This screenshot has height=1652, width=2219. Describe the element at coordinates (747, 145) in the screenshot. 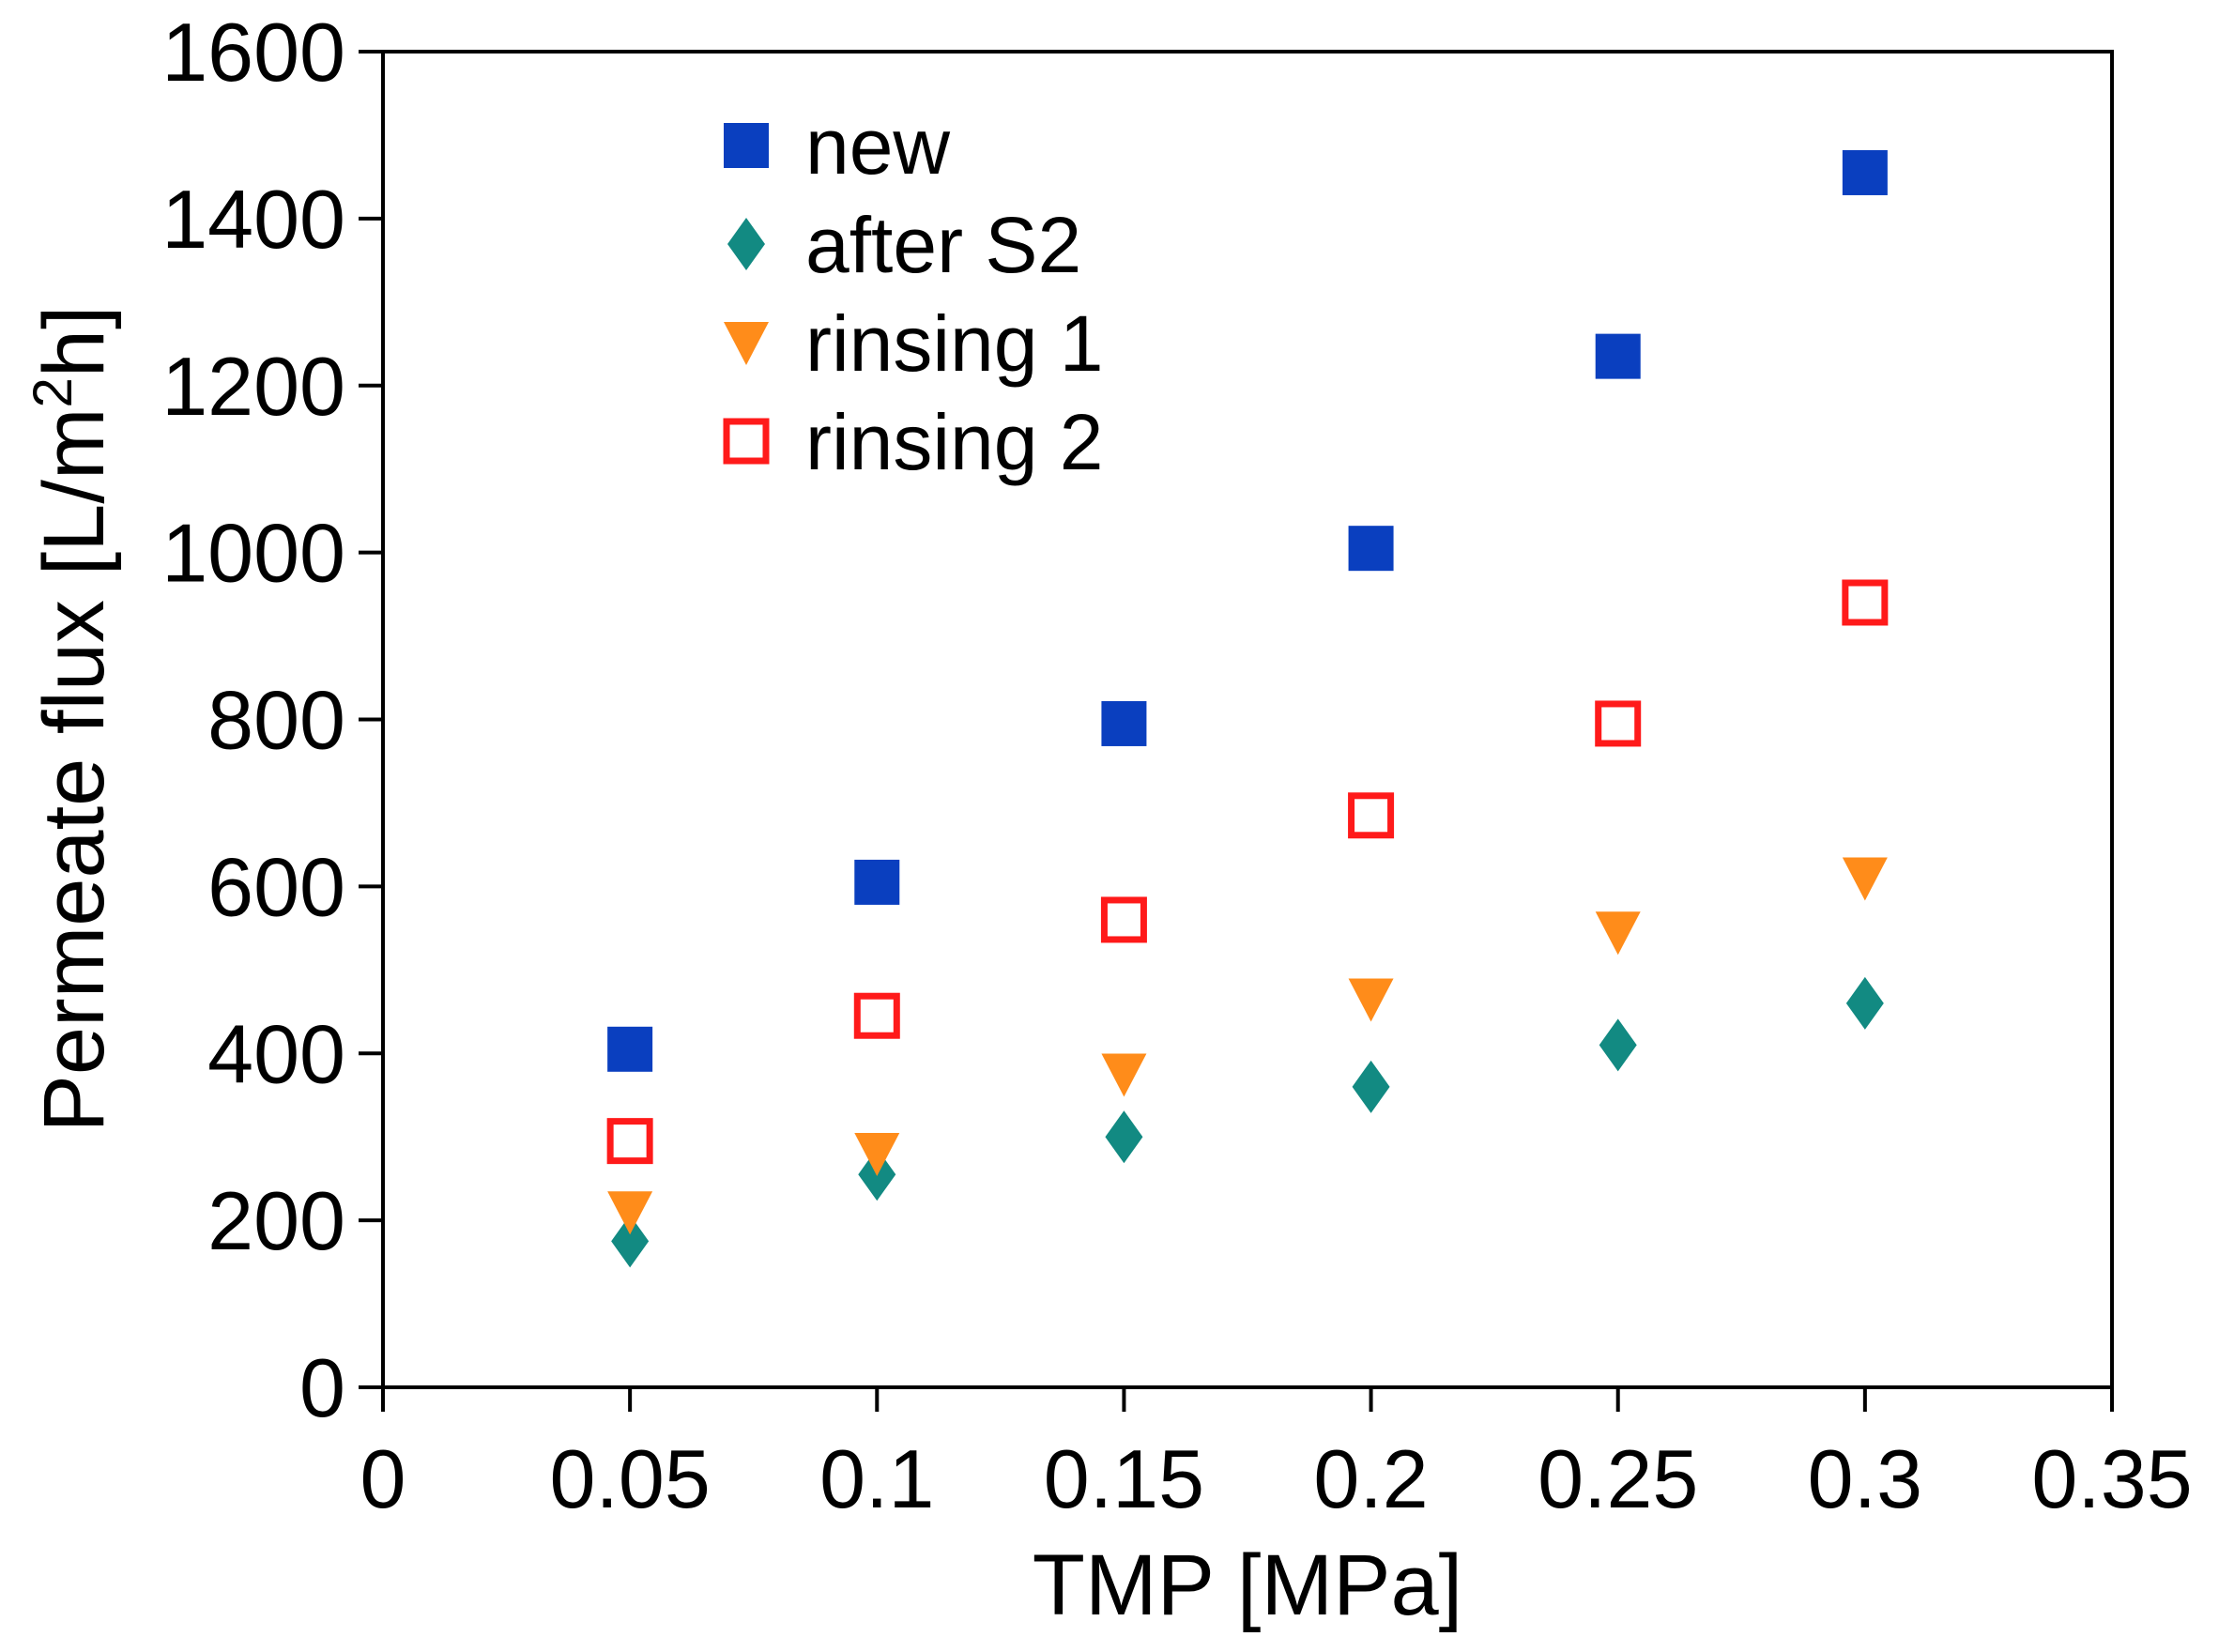

I see `legend-marker-new` at that location.